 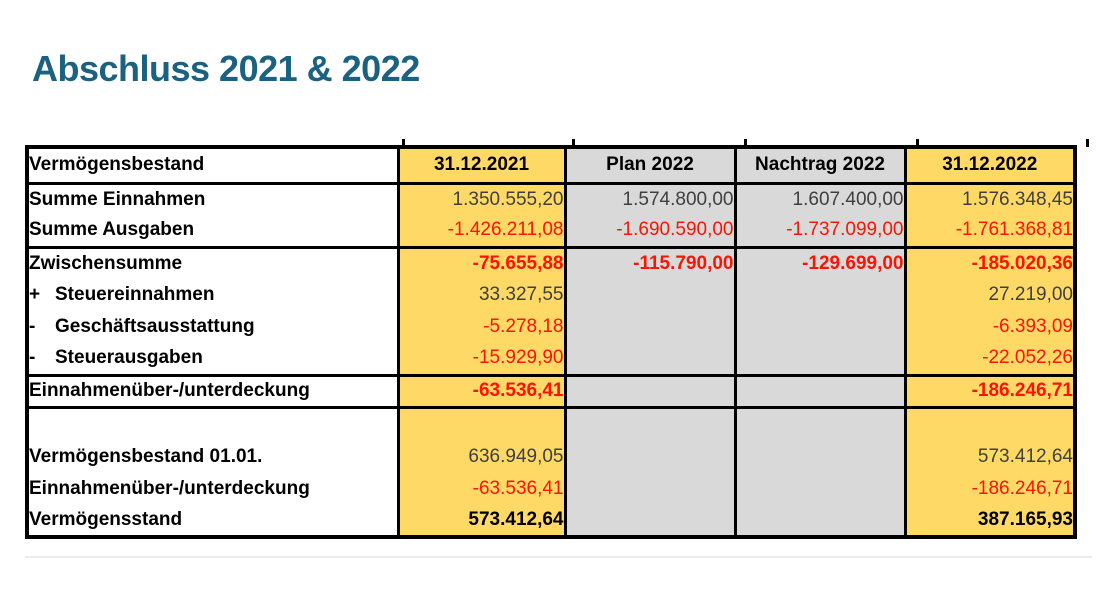 What do you see at coordinates (990, 231) in the screenshot?
I see `cell-2022: -1.761.368,81` at bounding box center [990, 231].